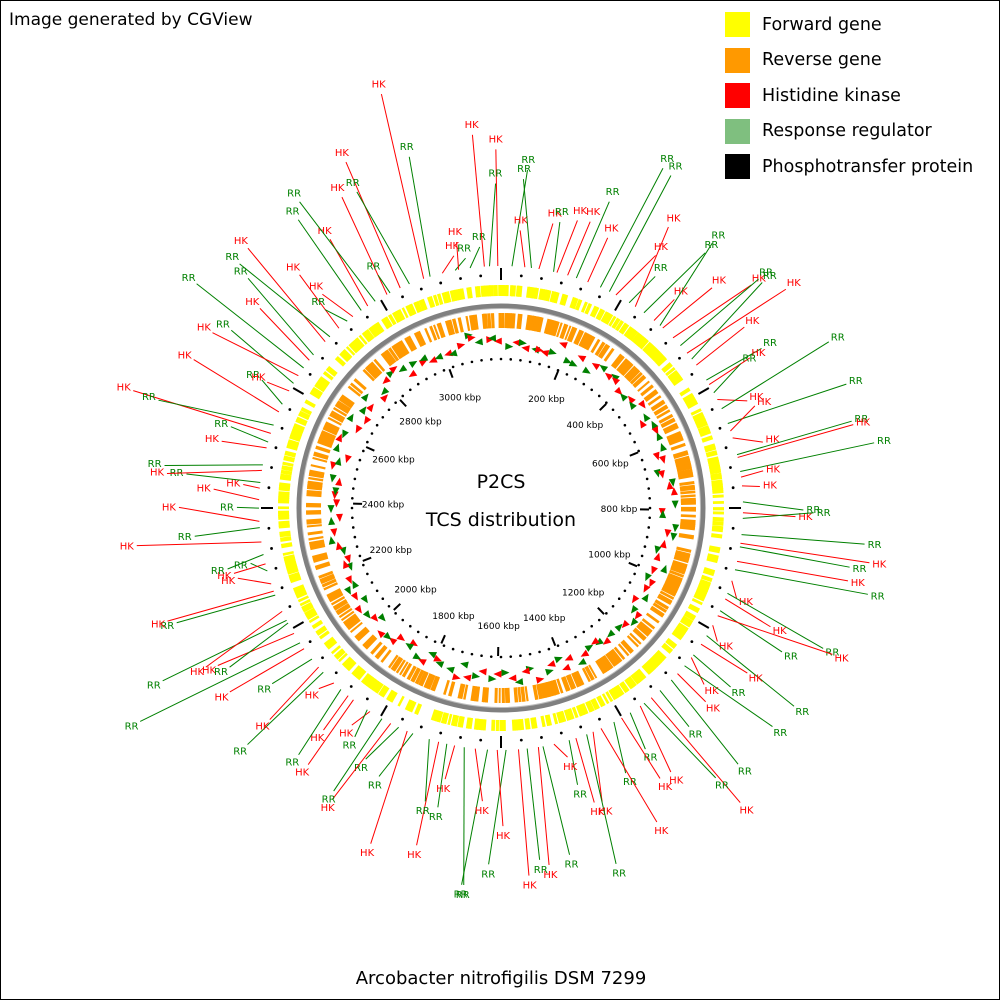 The width and height of the screenshot is (1000, 1001). Describe the element at coordinates (601, 611) in the screenshot. I see `kbp-tick` at that location.